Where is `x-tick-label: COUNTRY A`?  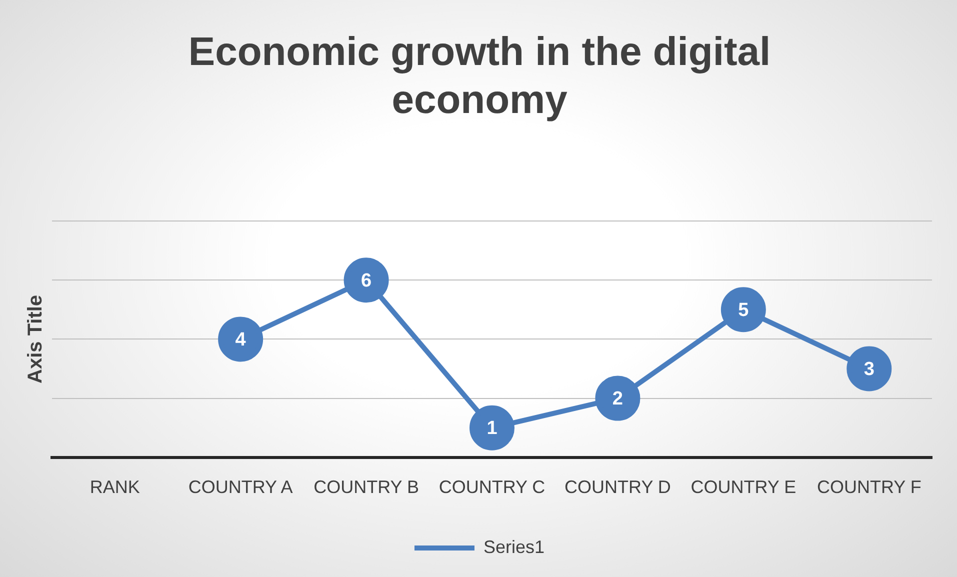
x-tick-label: COUNTRY A is located at coordinates (240, 487).